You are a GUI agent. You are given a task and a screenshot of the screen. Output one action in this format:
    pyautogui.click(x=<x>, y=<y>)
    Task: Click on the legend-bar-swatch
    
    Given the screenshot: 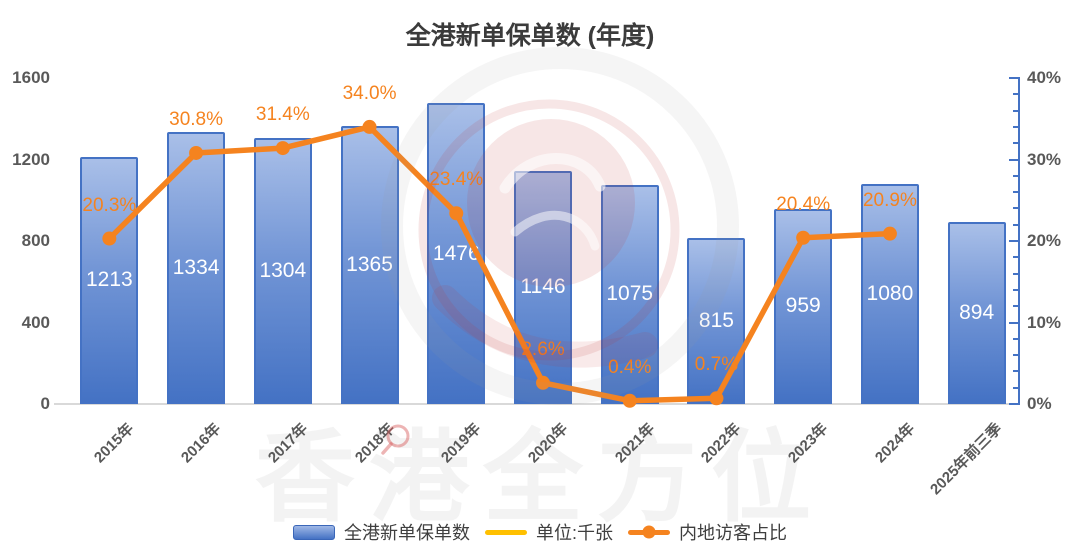 What is the action you would take?
    pyautogui.click(x=313, y=532)
    